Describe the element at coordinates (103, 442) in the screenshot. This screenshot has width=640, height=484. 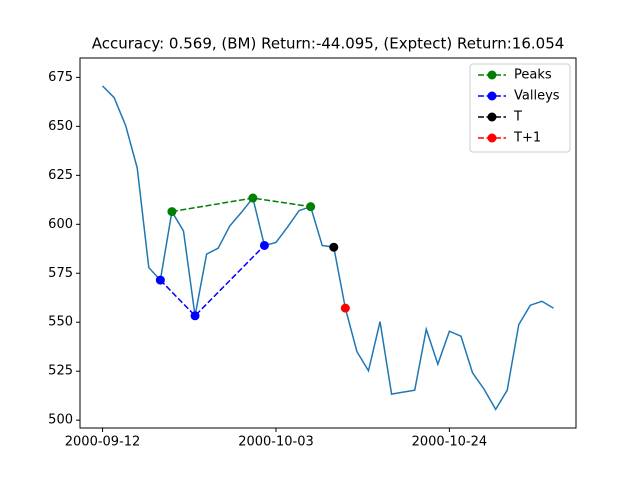
I see `x-tick-label: 2000-09-12` at that location.